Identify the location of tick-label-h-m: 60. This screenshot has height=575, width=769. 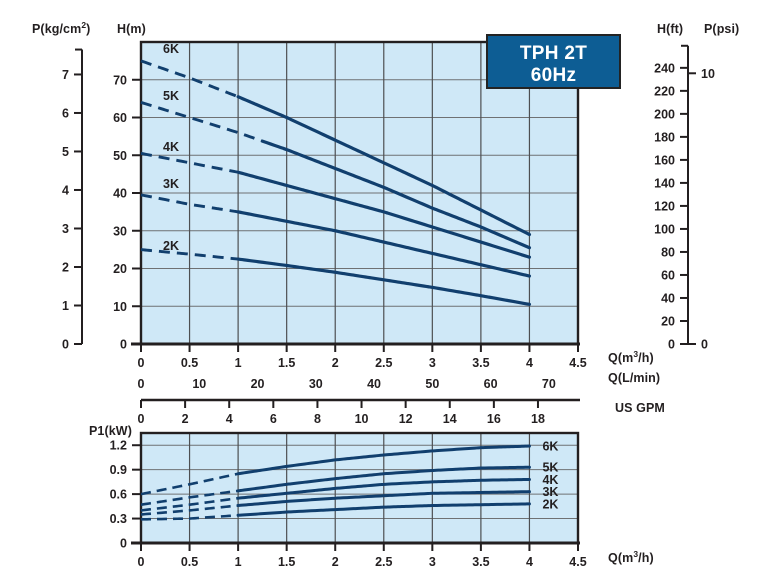
(120, 118).